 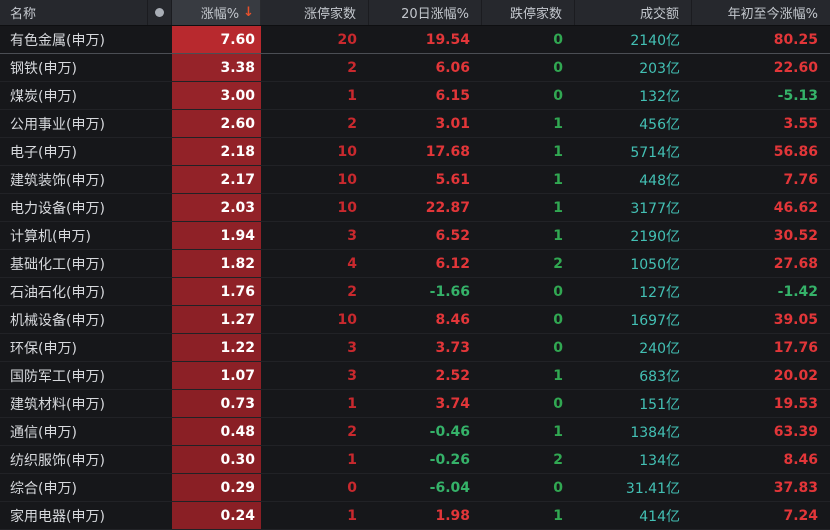 I want to click on change-20d: 6.52, so click(x=452, y=235).